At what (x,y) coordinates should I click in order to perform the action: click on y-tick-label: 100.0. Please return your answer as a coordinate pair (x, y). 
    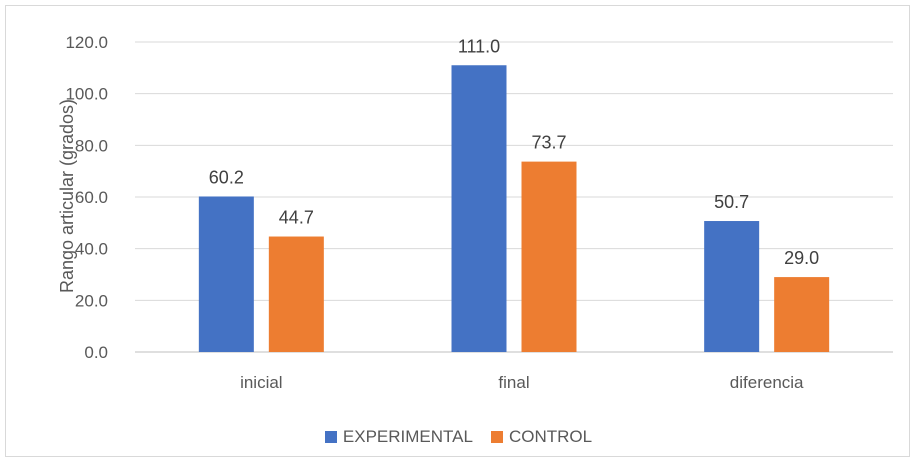
    Looking at the image, I should click on (86, 94).